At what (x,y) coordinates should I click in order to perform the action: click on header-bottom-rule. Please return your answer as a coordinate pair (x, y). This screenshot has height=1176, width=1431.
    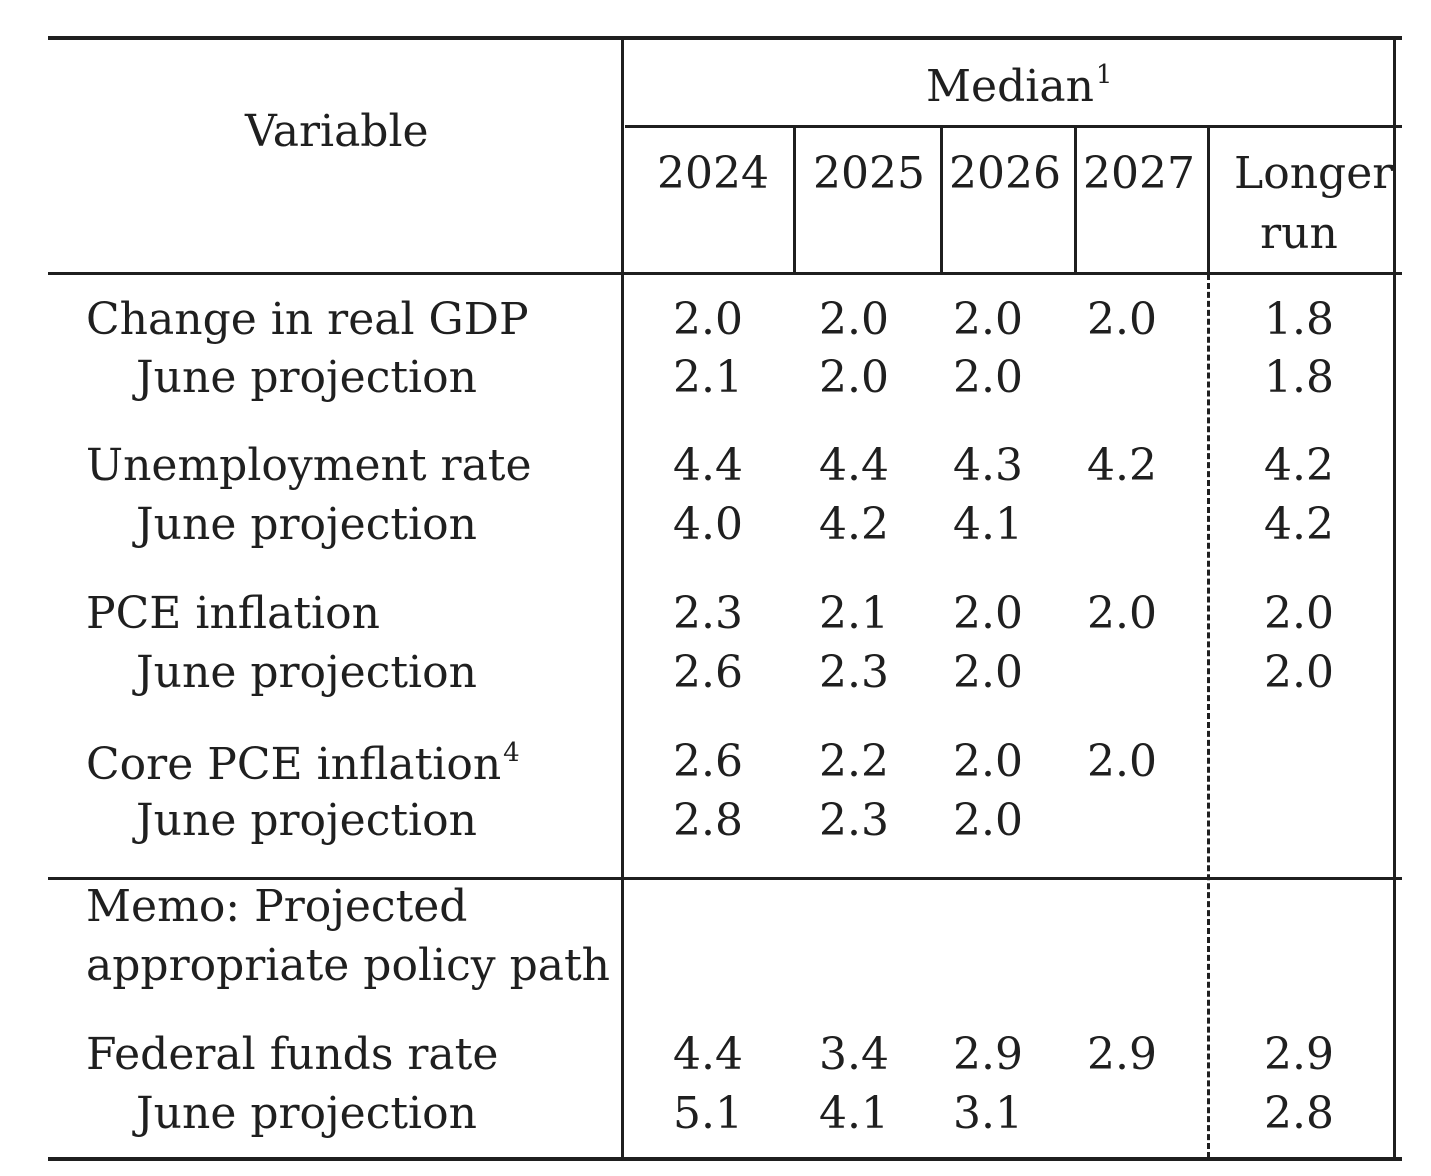
    Looking at the image, I should click on (725, 273).